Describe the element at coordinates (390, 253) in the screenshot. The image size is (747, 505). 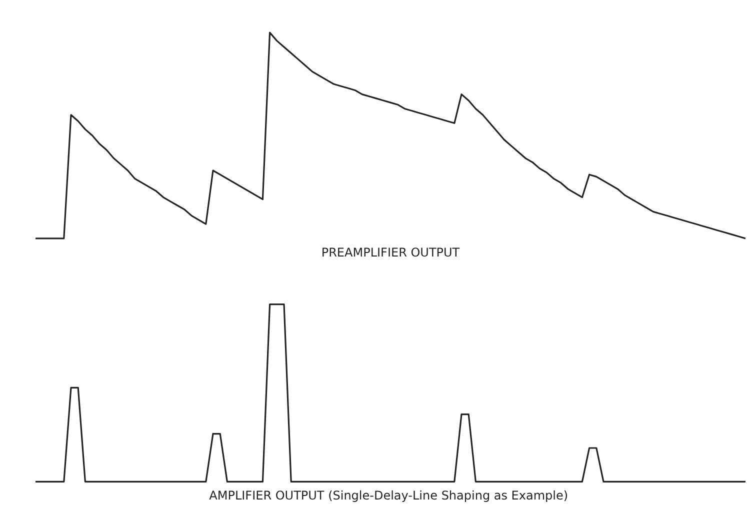
I see `x-axis-title: PREAMPLIFIER OUTPUT` at that location.